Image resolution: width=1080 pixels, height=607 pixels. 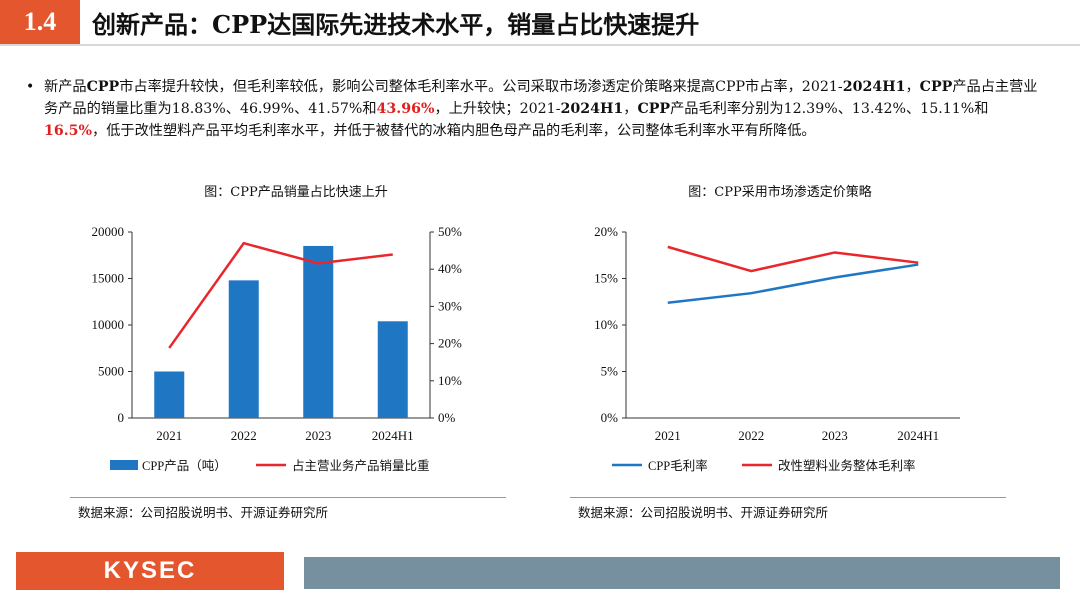 I want to click on legend-bar-swatch, so click(x=124, y=465).